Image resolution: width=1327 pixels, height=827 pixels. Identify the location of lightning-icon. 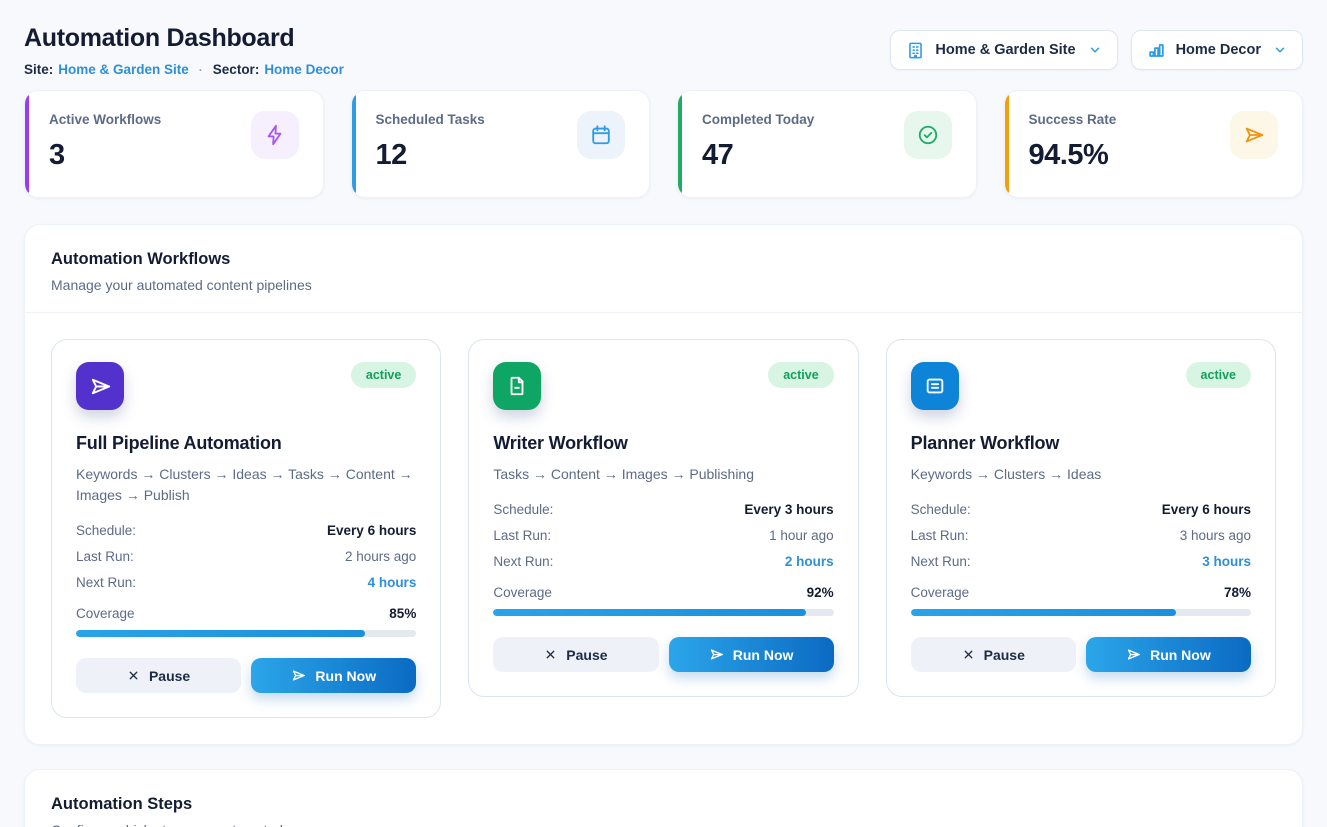
(275, 135).